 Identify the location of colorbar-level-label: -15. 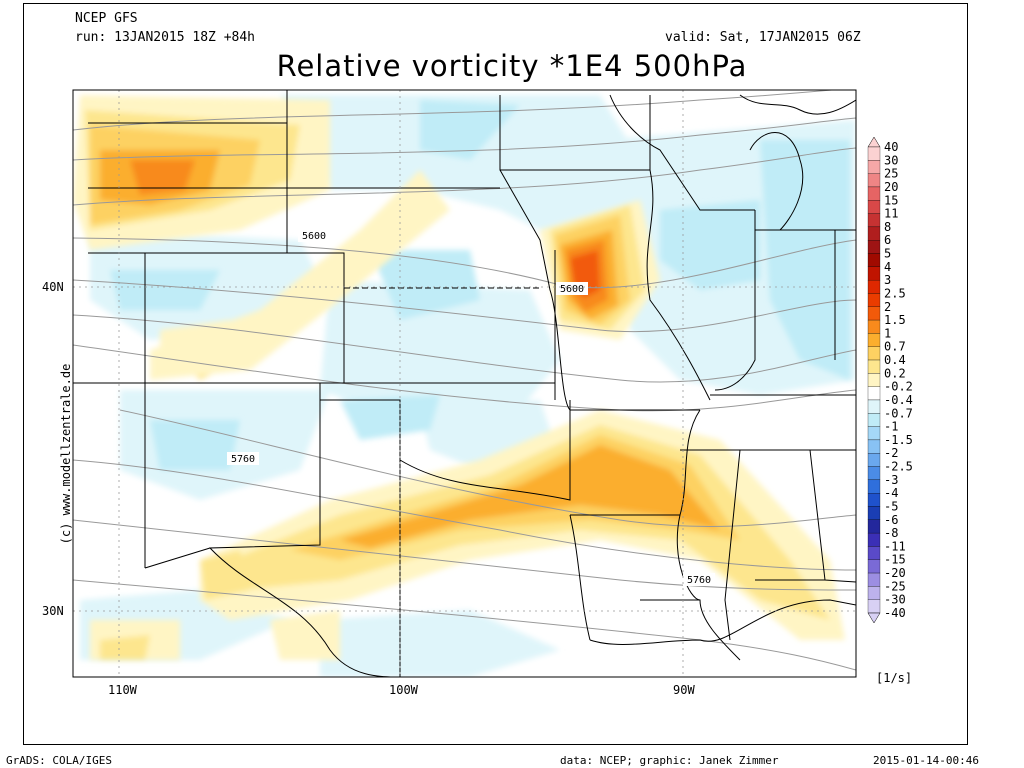
(895, 560).